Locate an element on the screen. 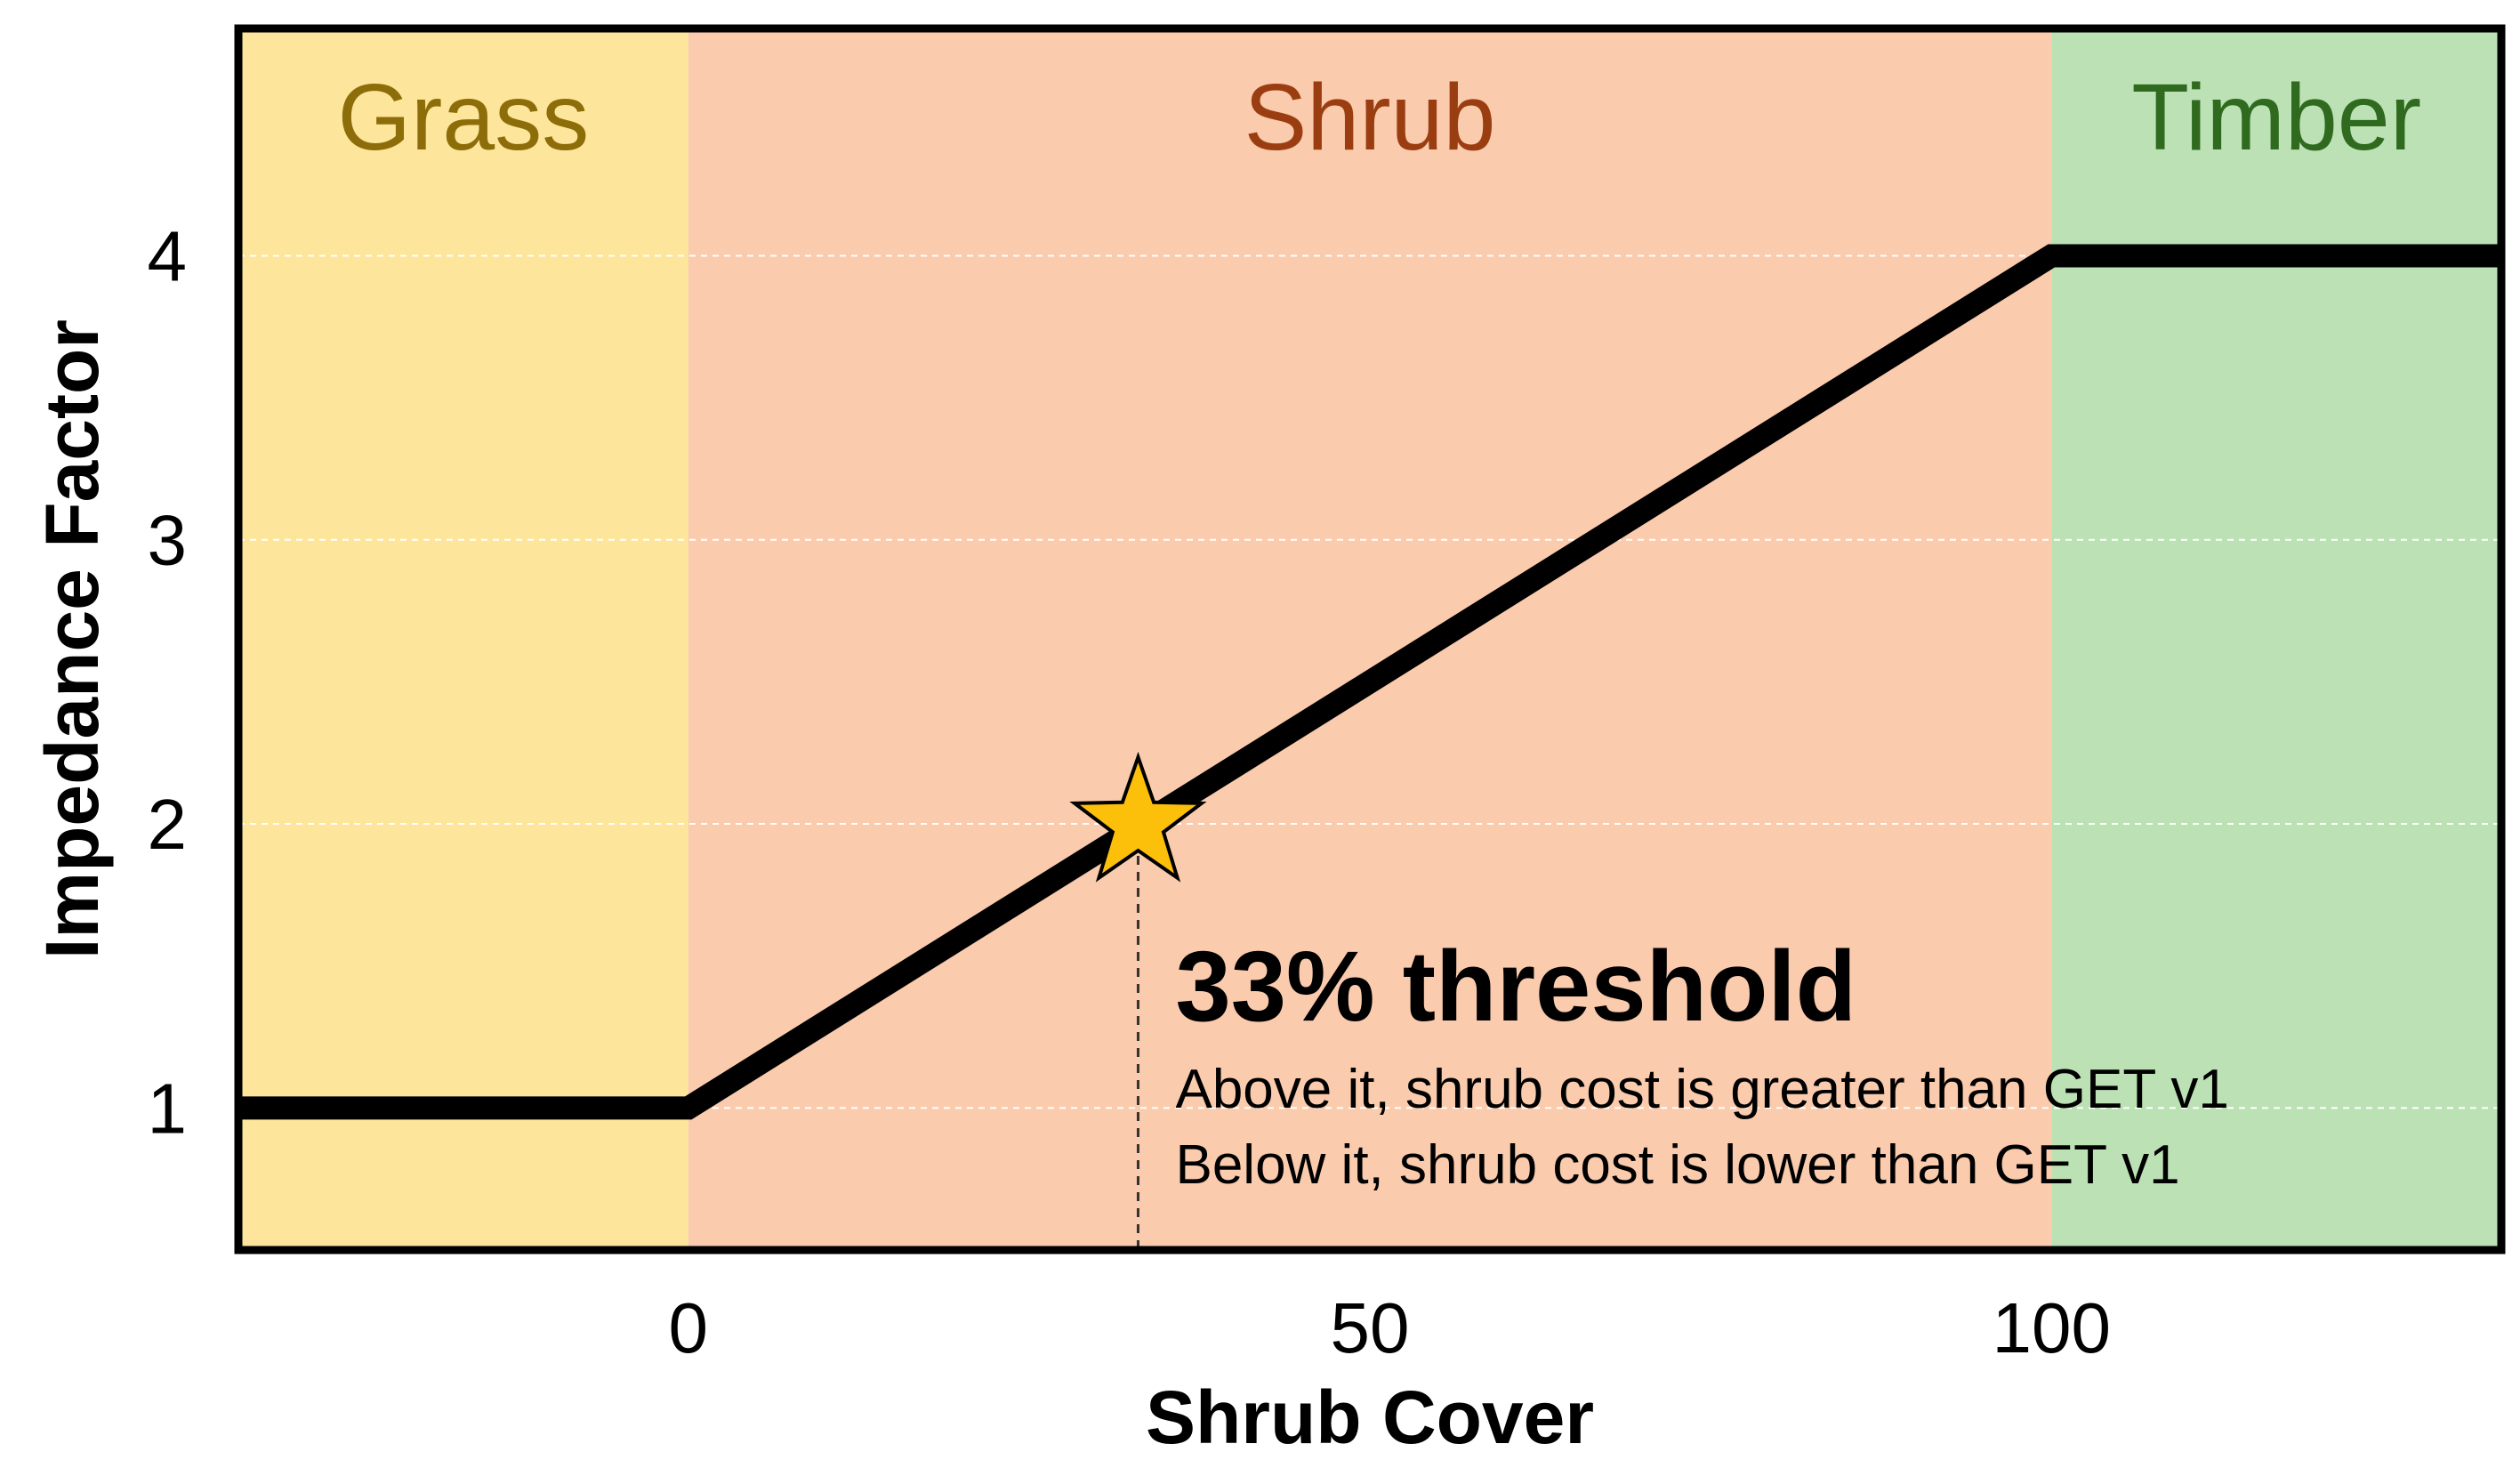  x-tick-label: 50 is located at coordinates (1370, 1327).